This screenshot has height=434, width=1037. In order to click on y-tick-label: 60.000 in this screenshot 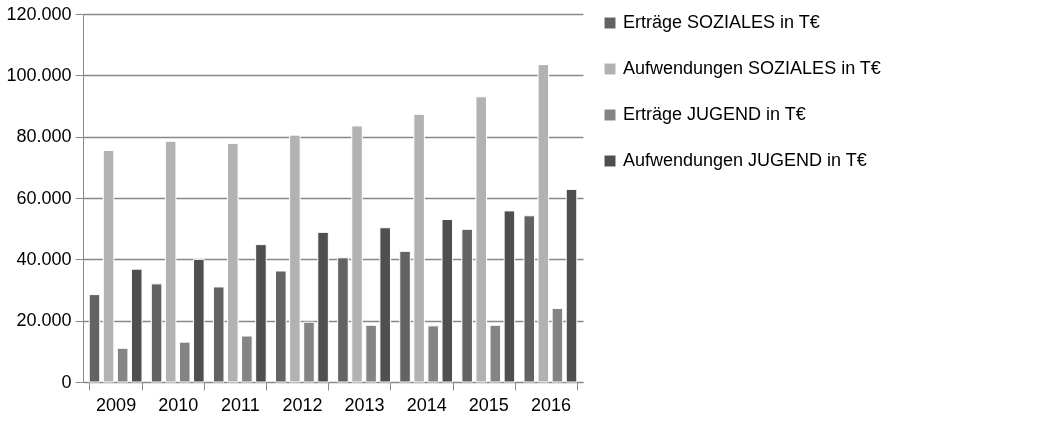, I will do `click(44, 197)`.